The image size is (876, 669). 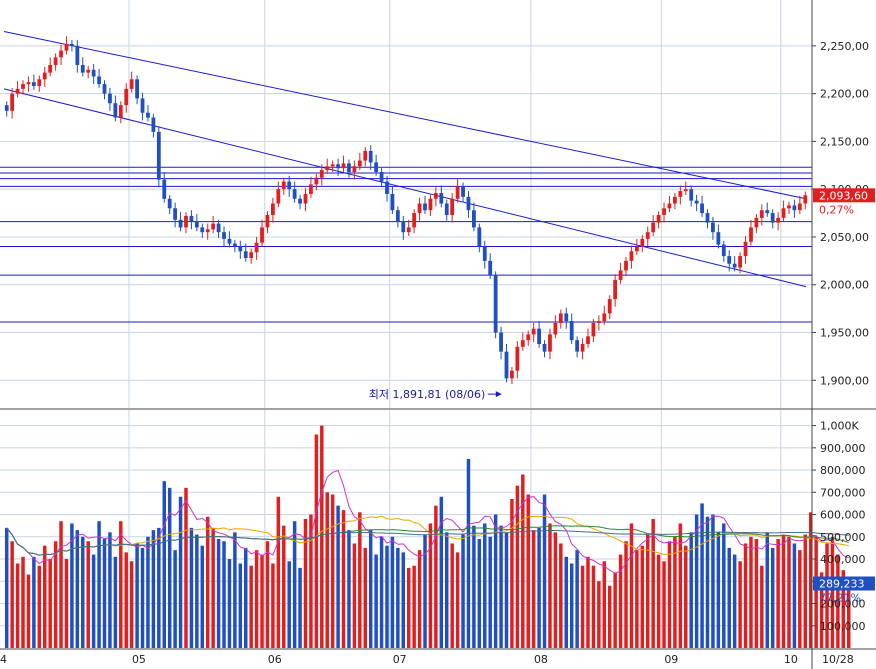 I want to click on price-tick-label: 2,050,00, so click(x=844, y=237).